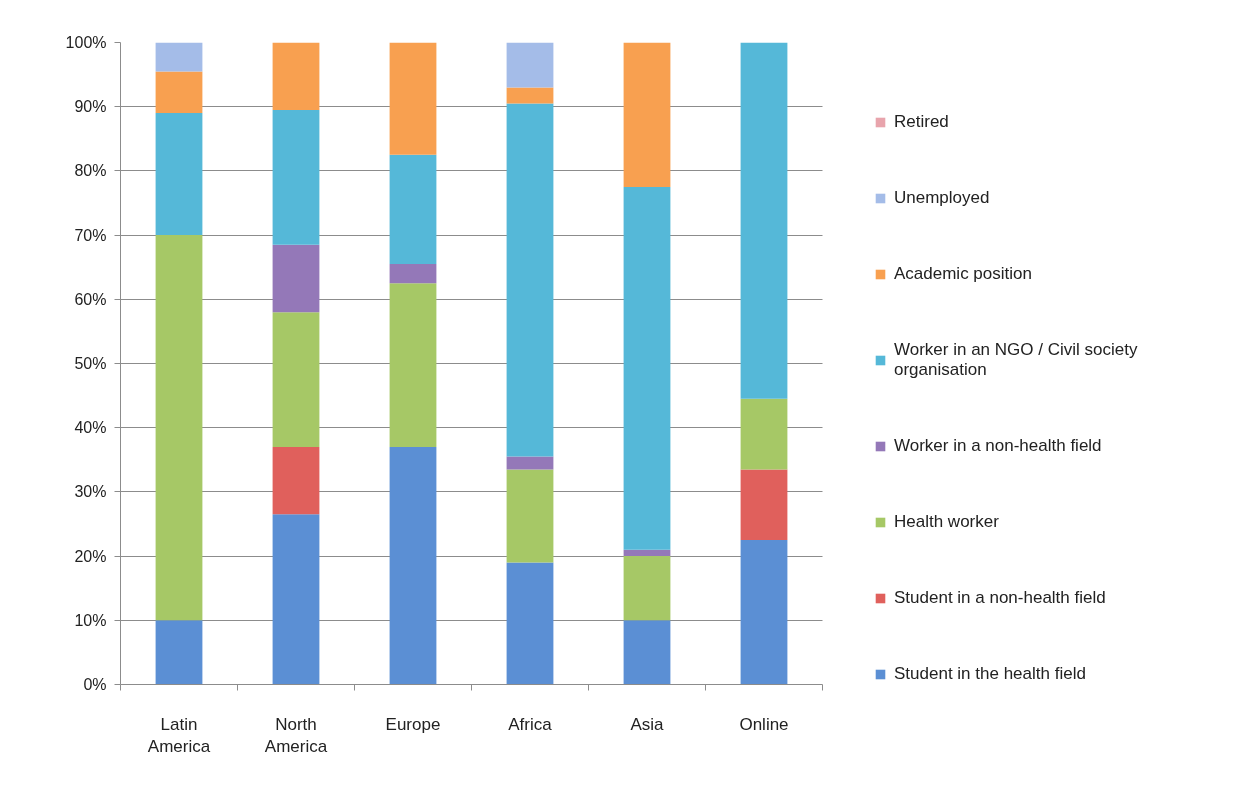 Image resolution: width=1239 pixels, height=793 pixels. I want to click on y-tick-label: 20%, so click(90, 556).